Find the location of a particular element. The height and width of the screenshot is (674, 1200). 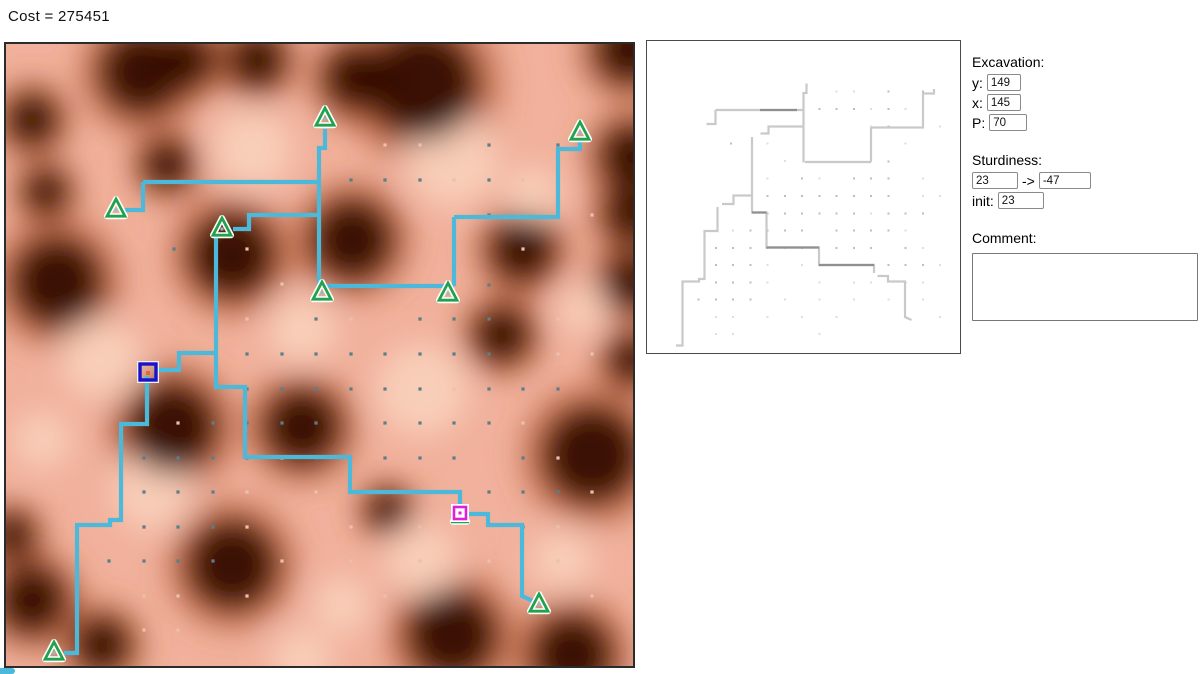

cost-label: Cost = 275451 is located at coordinates (59, 16).